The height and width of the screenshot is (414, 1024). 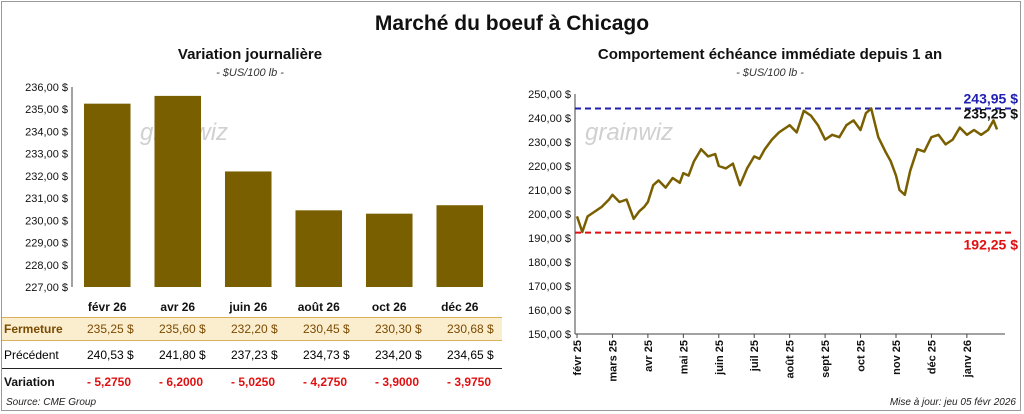 What do you see at coordinates (326, 355) in the screenshot?
I see `previous-cell: 234,73 $` at bounding box center [326, 355].